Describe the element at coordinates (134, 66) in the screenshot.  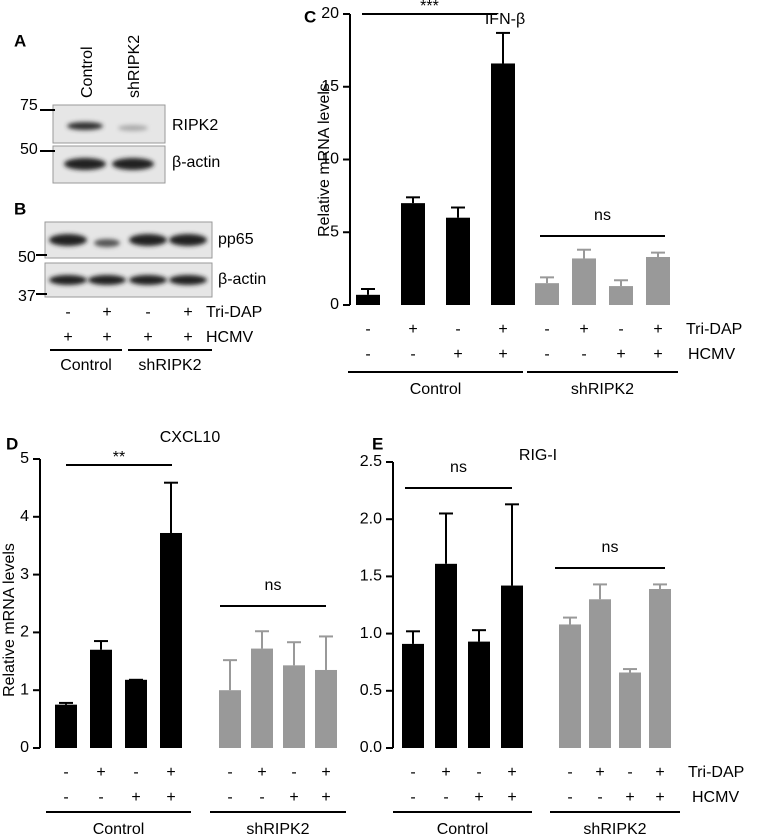
I see `lane-label: shRIPK2` at that location.